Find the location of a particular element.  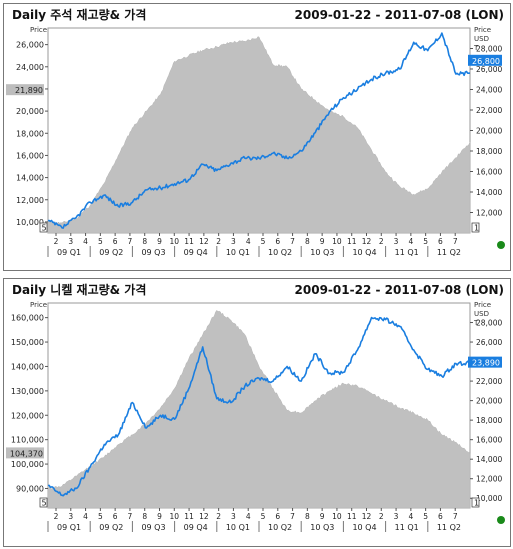

last-stock-label: 104,370 is located at coordinates (26, 453).